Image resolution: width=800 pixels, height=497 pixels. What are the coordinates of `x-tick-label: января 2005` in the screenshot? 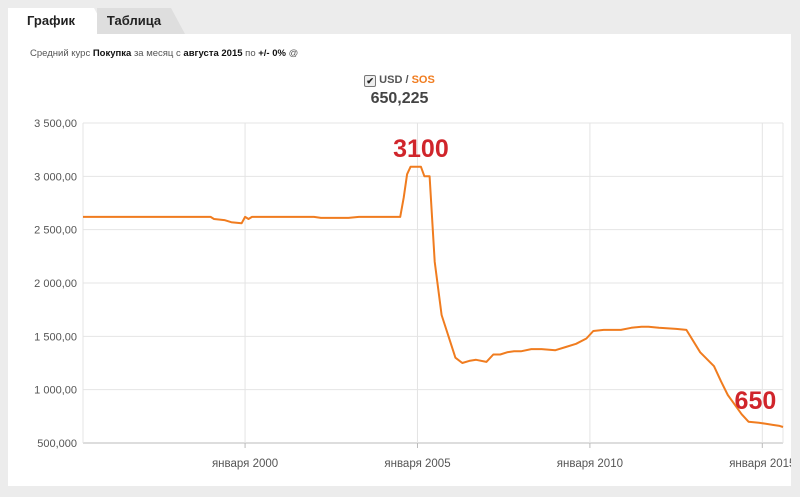 It's located at (417, 464).